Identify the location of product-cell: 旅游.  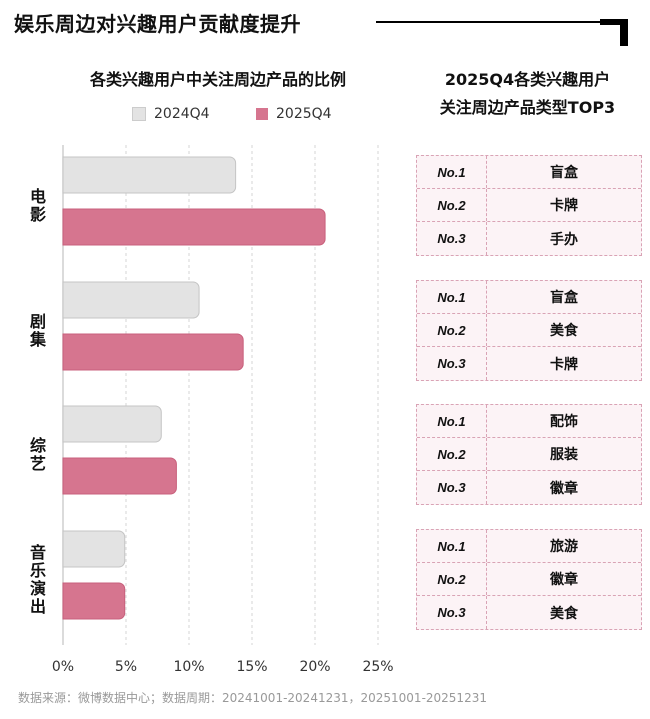
(564, 547).